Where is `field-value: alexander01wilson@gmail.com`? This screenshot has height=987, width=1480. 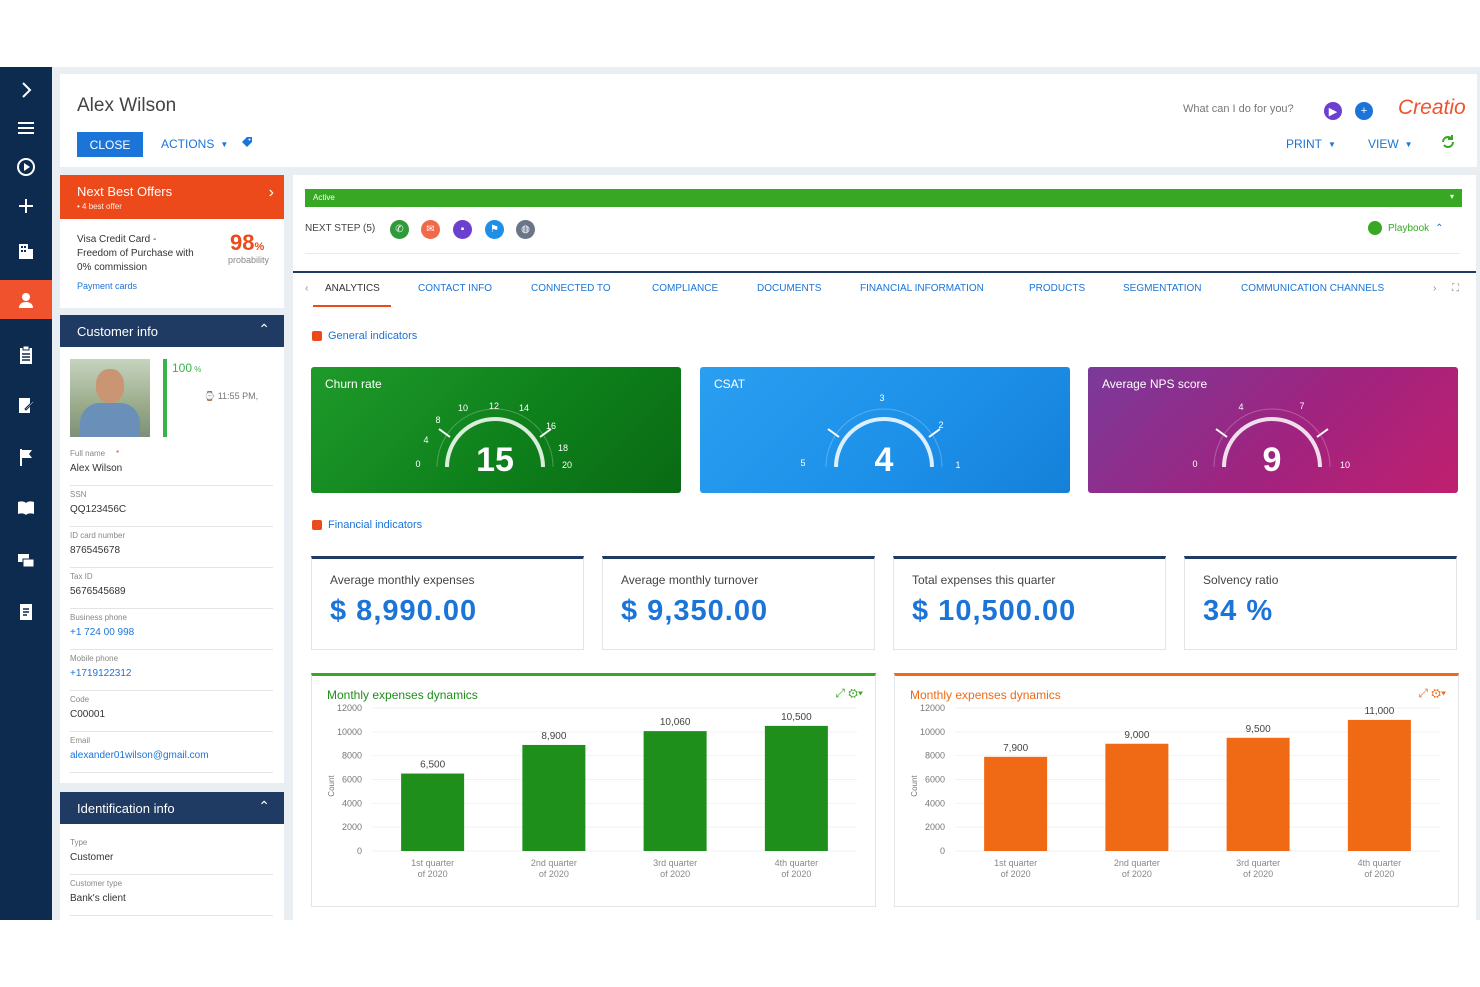
field-value: alexander01wilson@gmail.com is located at coordinates (139, 755).